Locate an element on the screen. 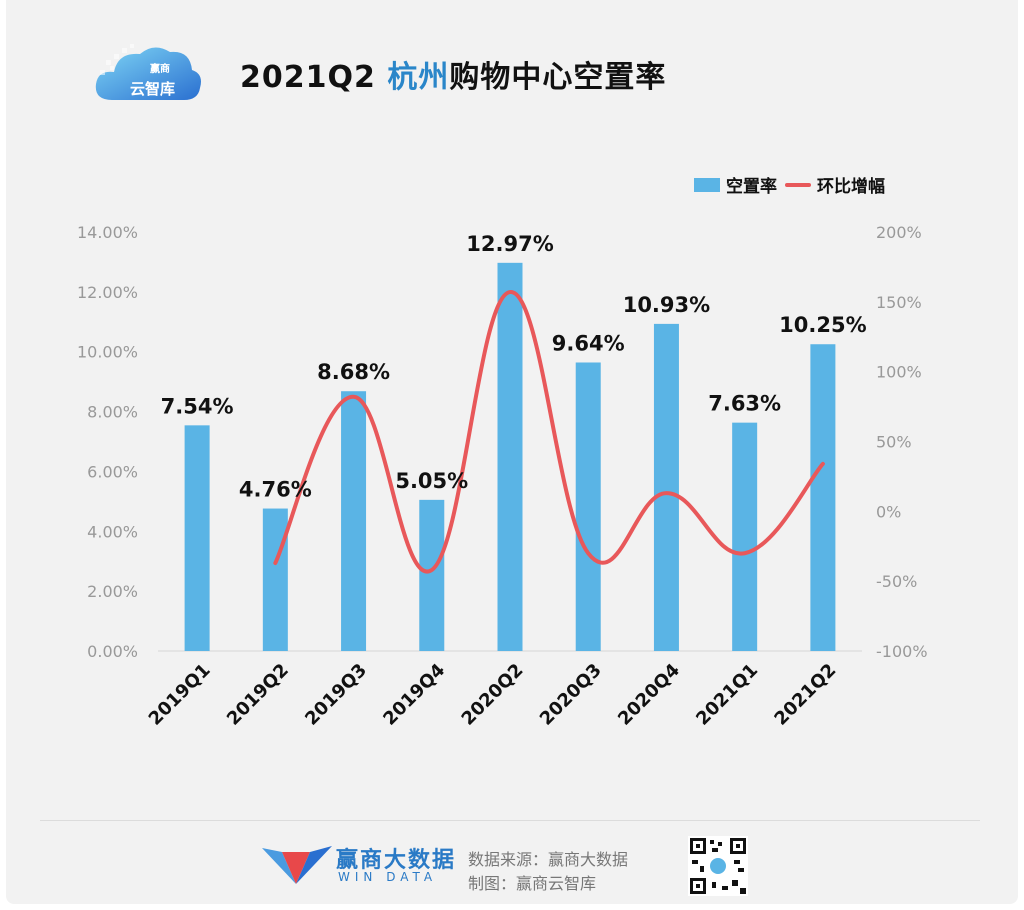  brand-name-en: WIN DATA is located at coordinates (388, 877).